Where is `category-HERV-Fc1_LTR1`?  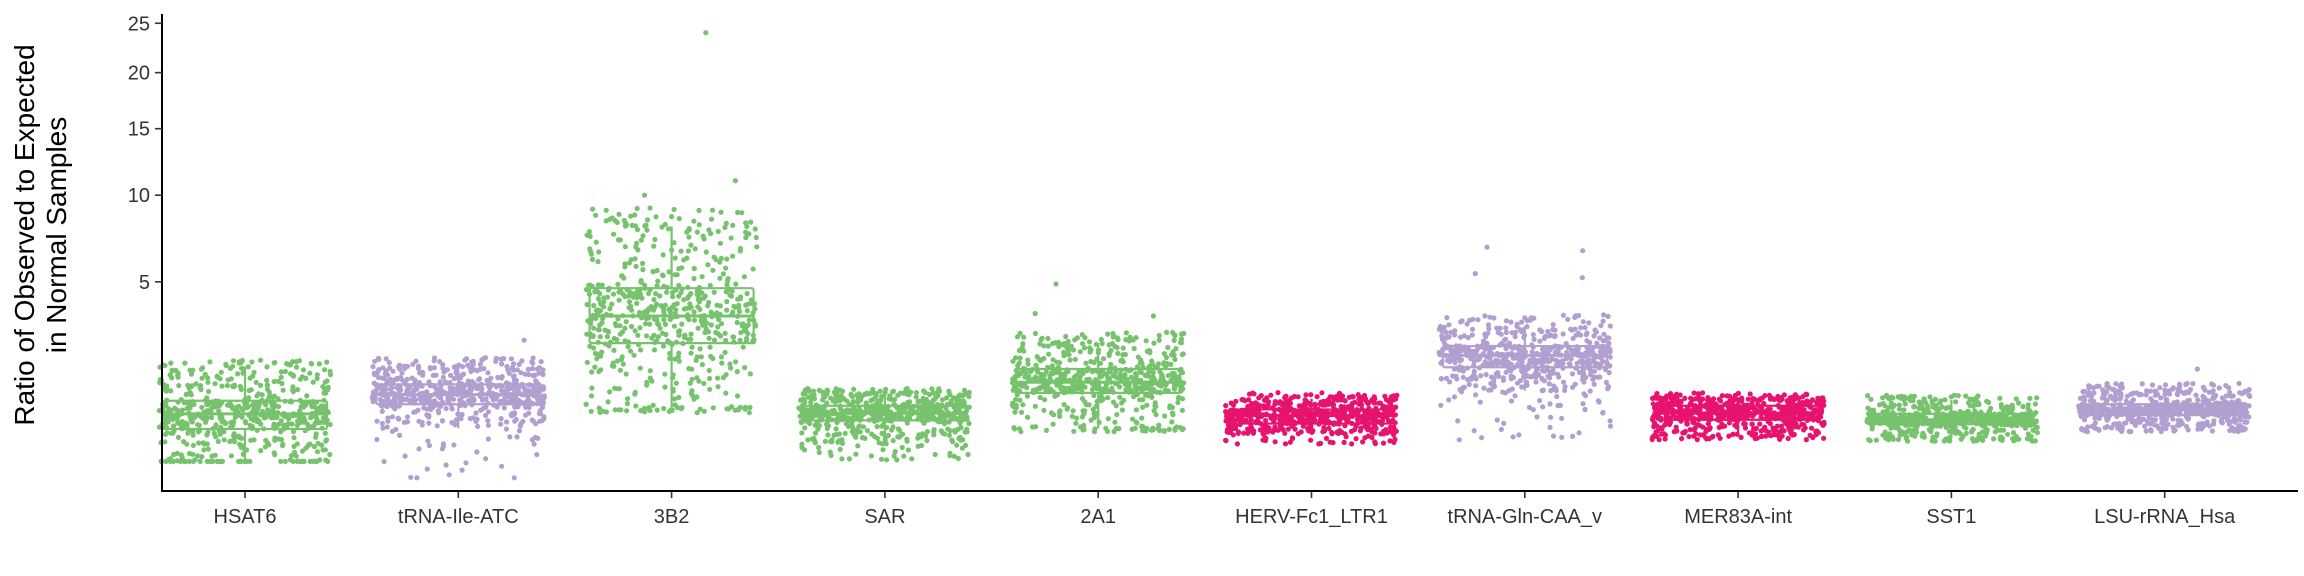 category-HERV-Fc1_LTR1 is located at coordinates (1311, 418).